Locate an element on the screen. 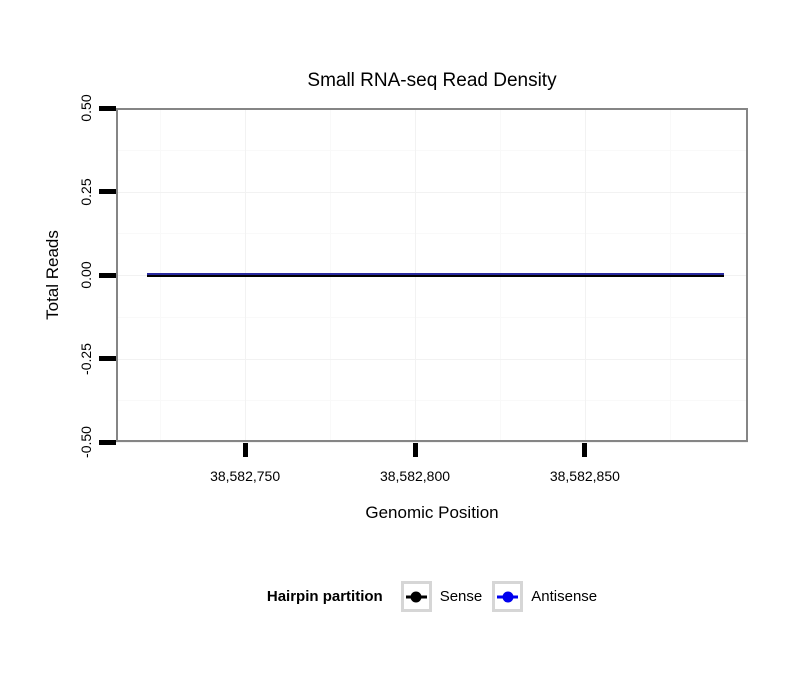 The width and height of the screenshot is (810, 690). legend: Hairpin partition Sense Antisense is located at coordinates (432, 596).